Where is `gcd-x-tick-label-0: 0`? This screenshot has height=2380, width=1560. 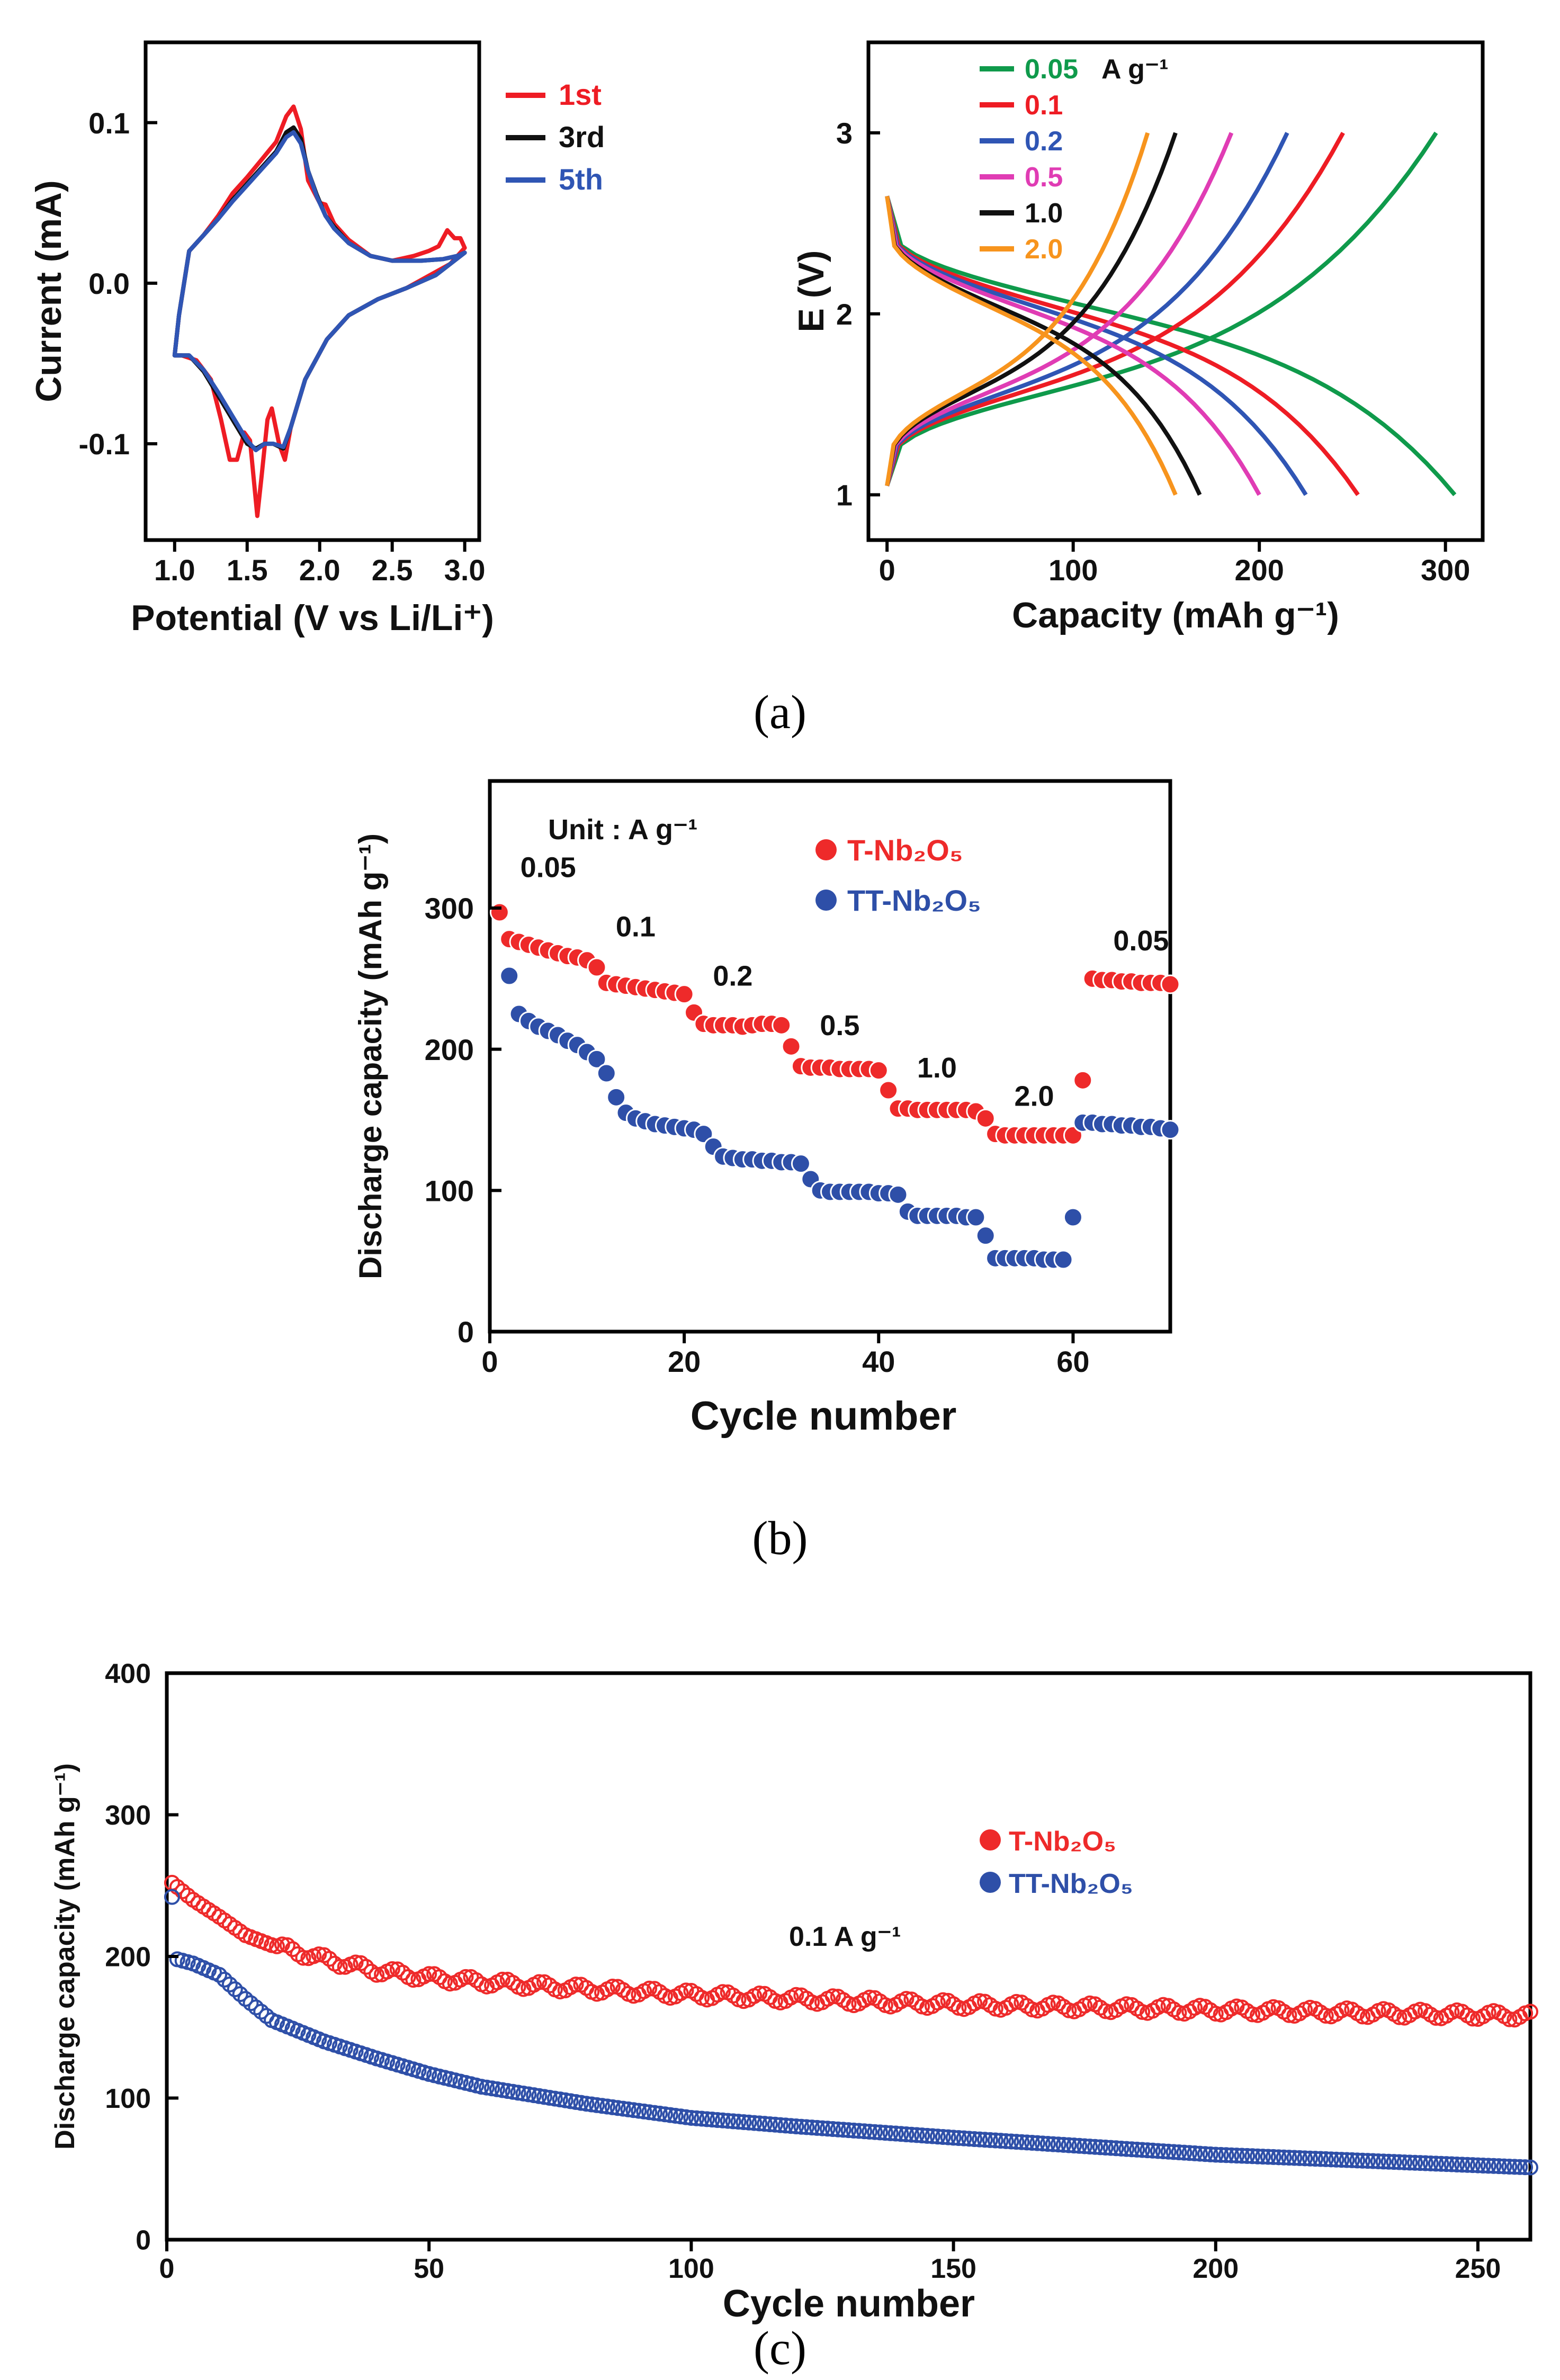
gcd-x-tick-label-0: 0 is located at coordinates (887, 570).